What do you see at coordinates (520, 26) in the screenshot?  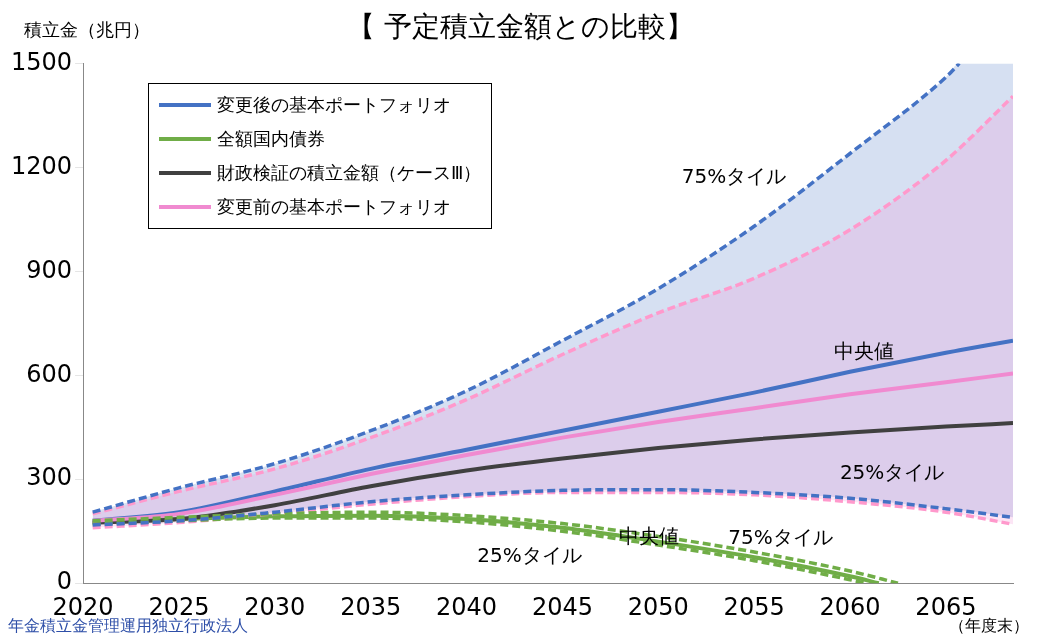 I see `chart-title: 【 予定積立金額との比較】` at bounding box center [520, 26].